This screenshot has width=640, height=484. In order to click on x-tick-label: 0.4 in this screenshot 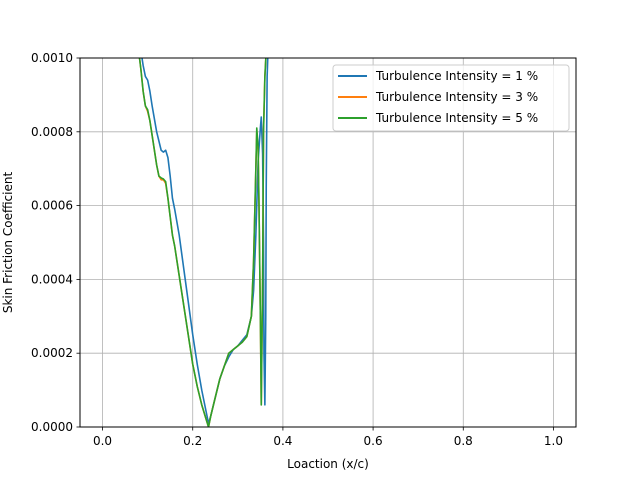, I will do `click(282, 441)`.